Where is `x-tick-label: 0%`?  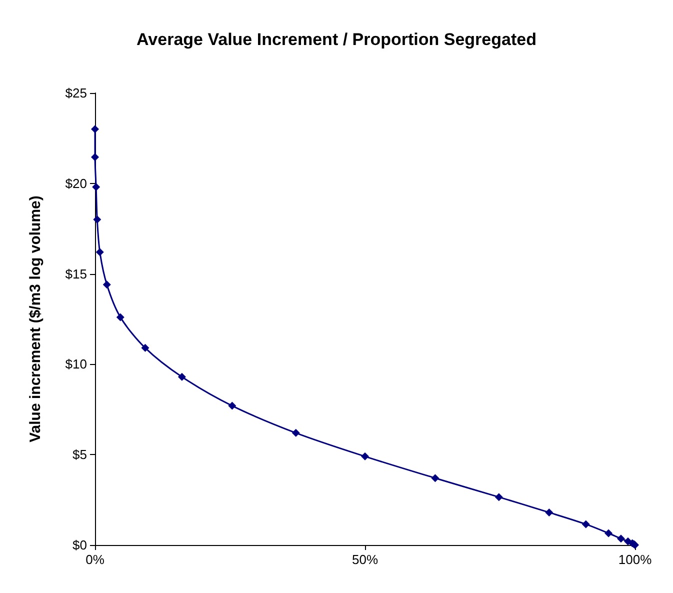 x-tick-label: 0% is located at coordinates (95, 559).